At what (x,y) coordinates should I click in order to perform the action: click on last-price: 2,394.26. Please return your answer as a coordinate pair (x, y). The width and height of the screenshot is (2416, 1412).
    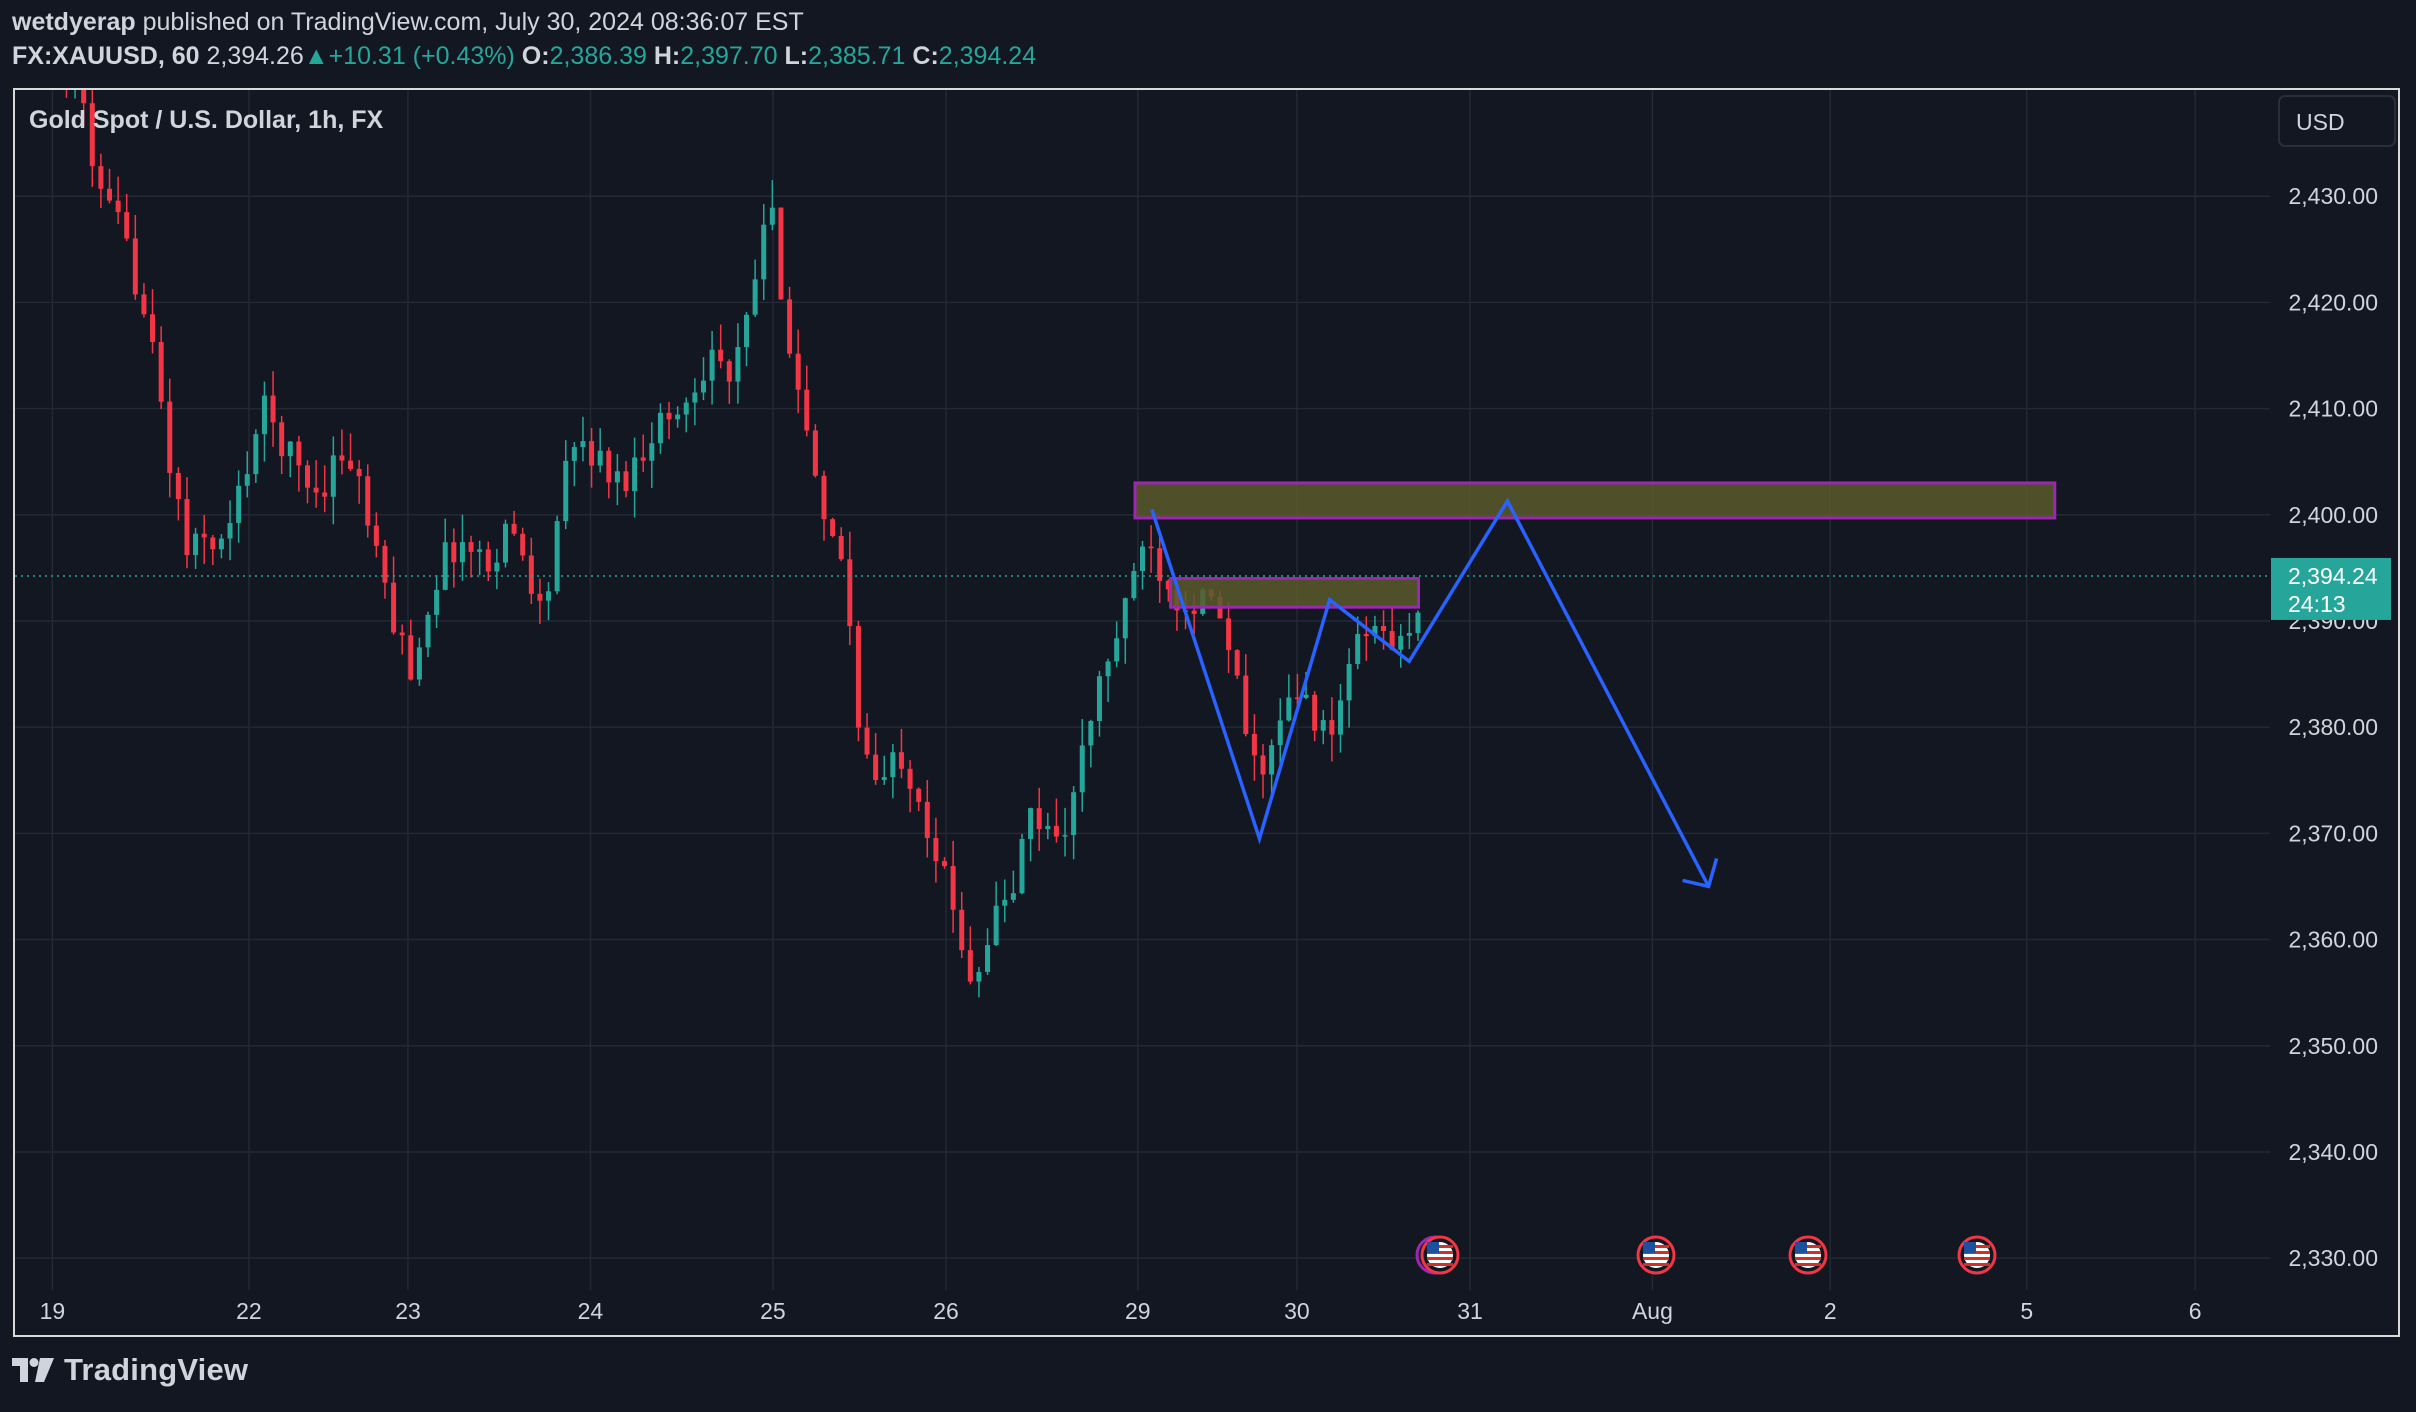
    Looking at the image, I should click on (255, 56).